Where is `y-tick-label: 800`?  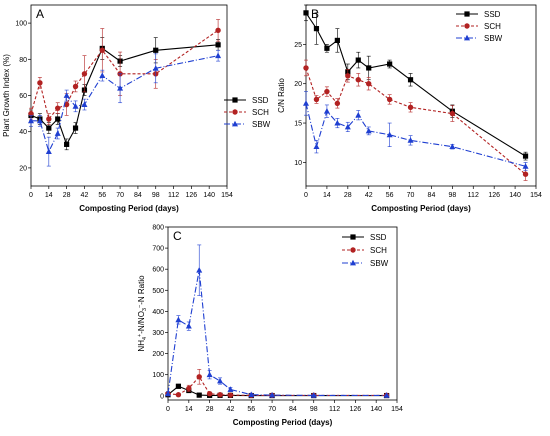 y-tick-label: 800 is located at coordinates (158, 228).